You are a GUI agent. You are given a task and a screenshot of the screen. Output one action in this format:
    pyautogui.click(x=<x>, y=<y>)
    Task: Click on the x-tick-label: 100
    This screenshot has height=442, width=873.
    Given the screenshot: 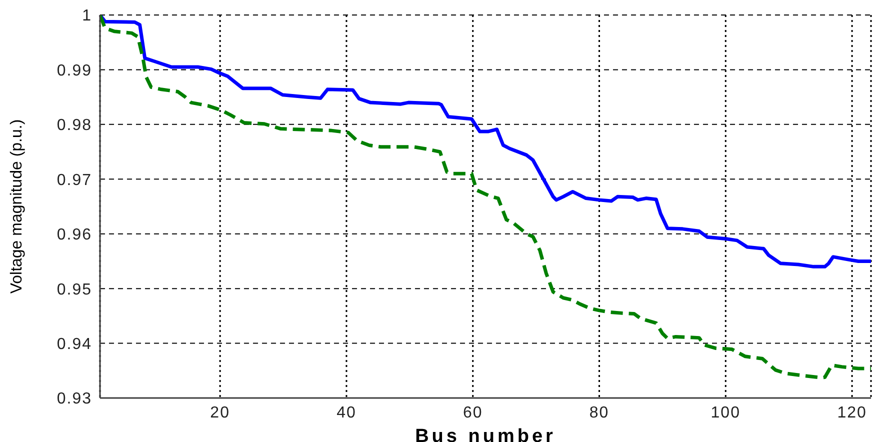 What is the action you would take?
    pyautogui.click(x=725, y=413)
    